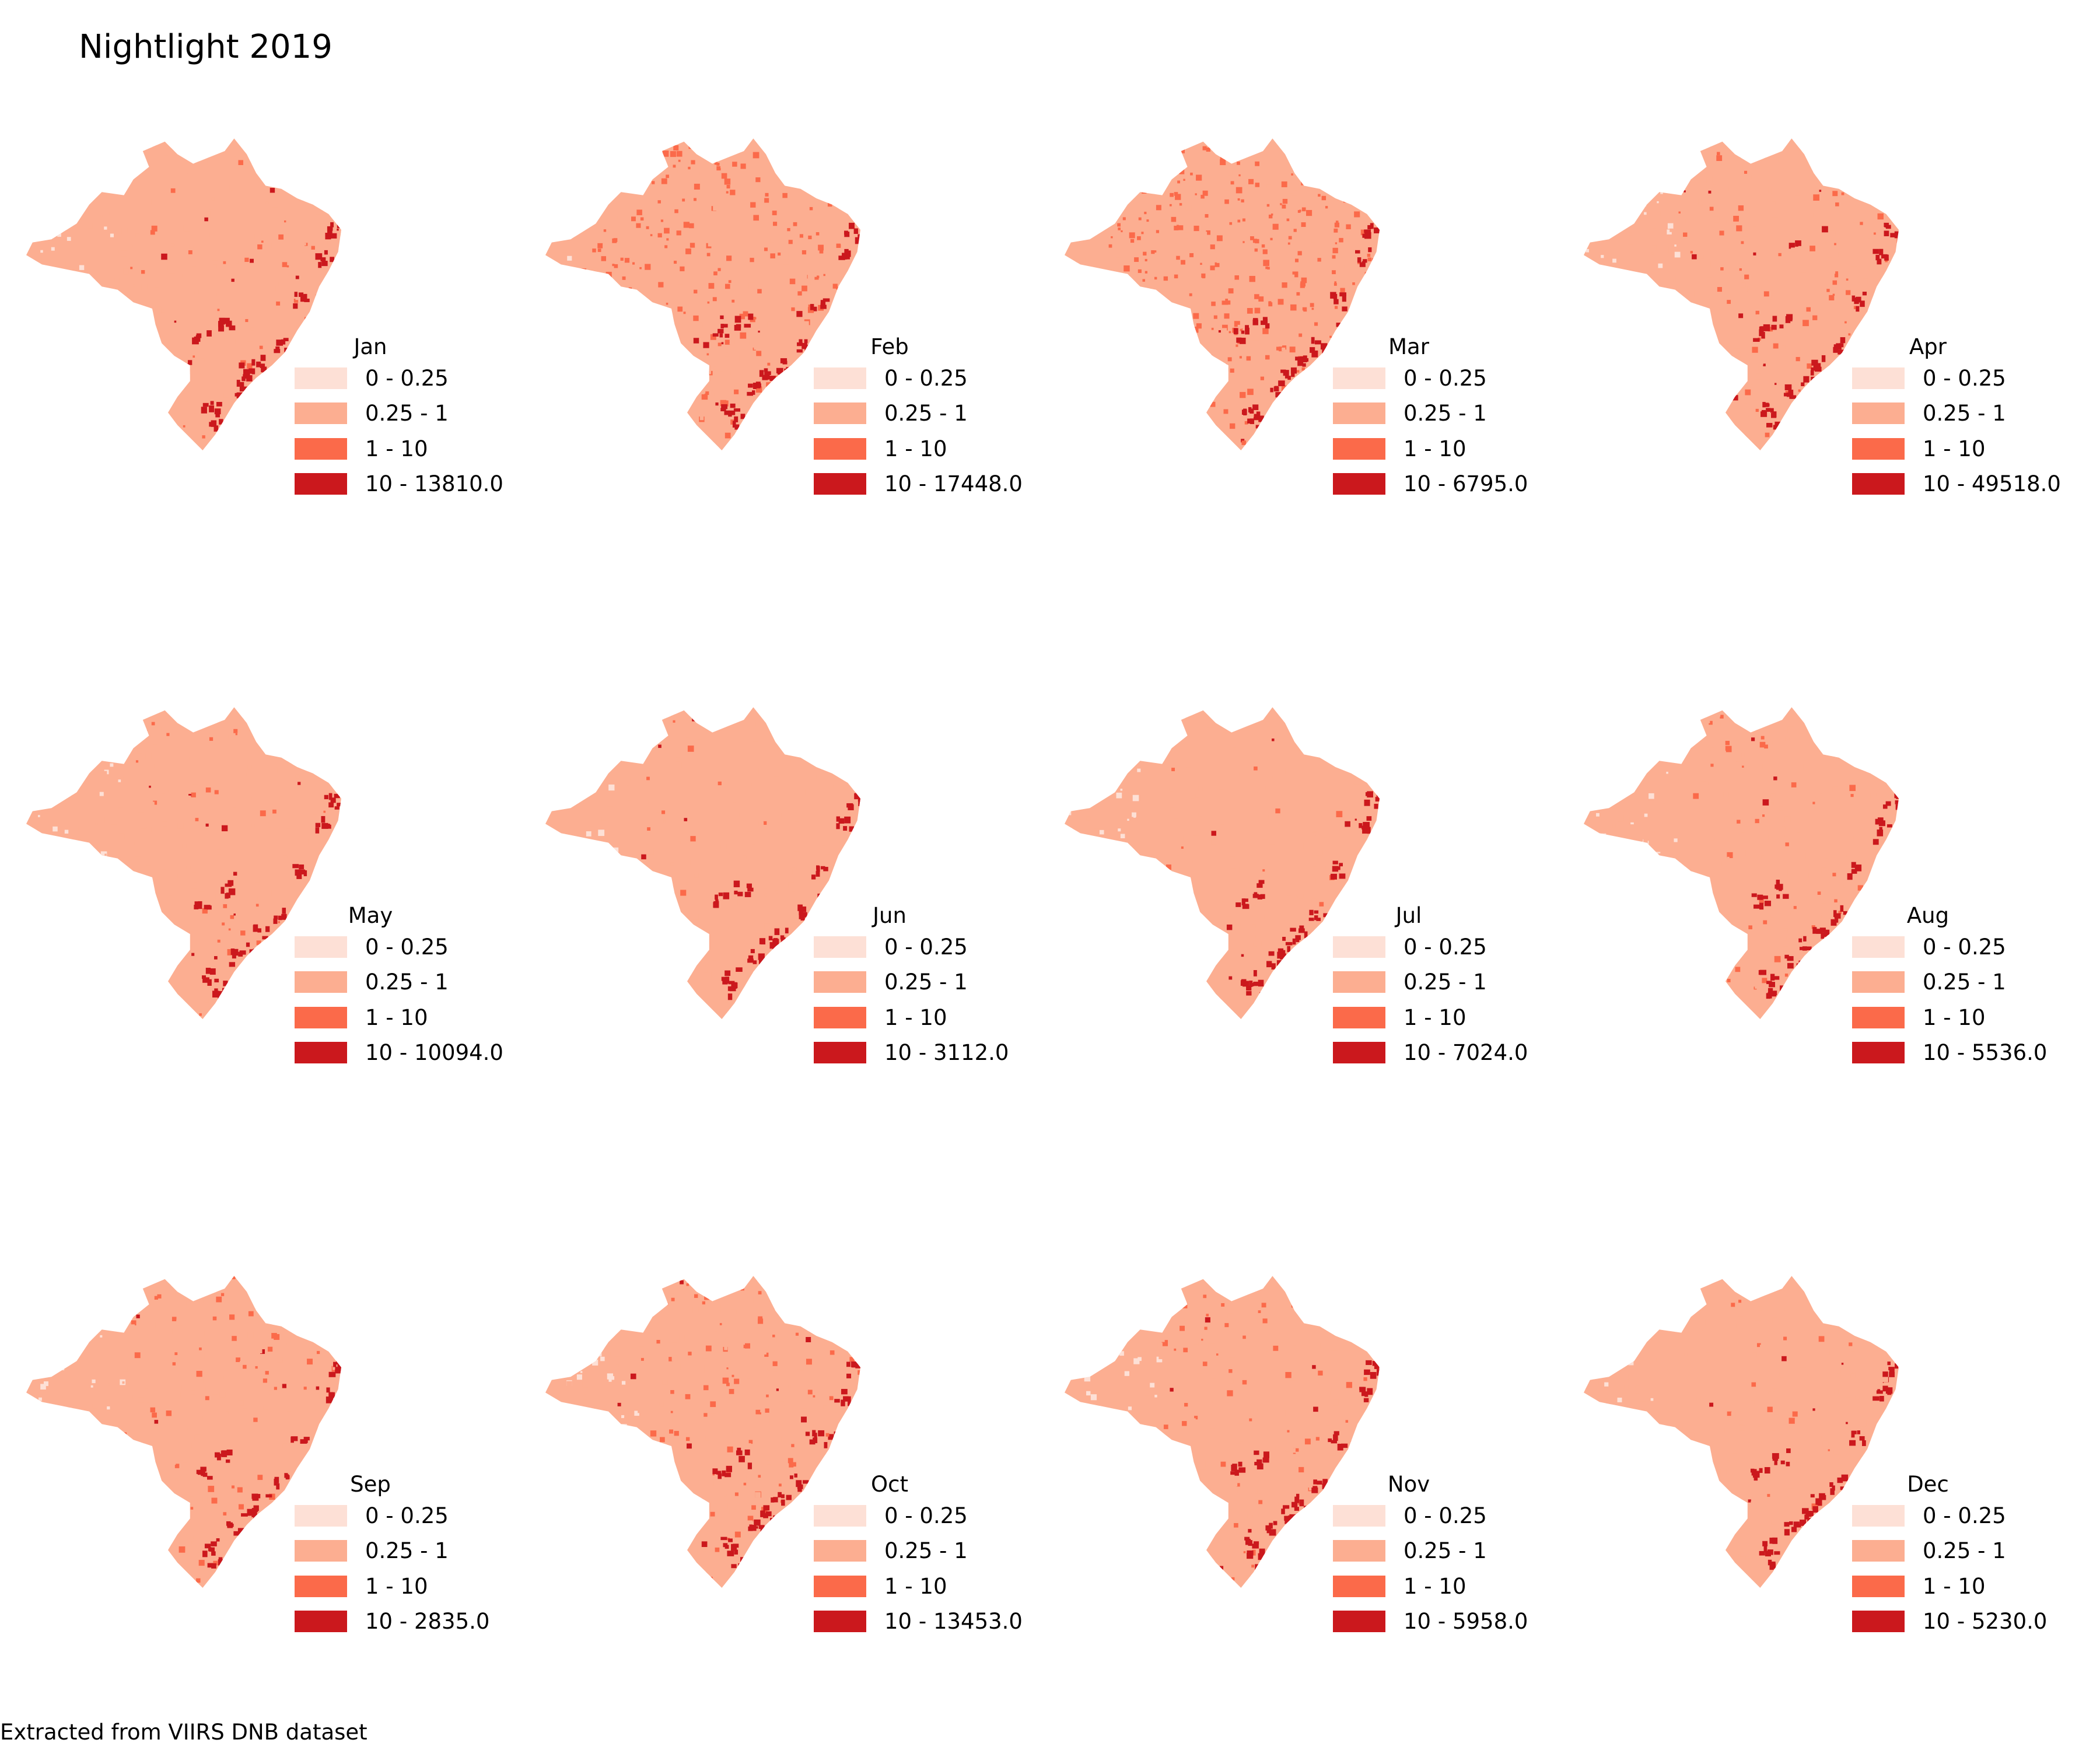 The width and height of the screenshot is (2100, 1750). I want to click on month-panel: Nov 0 - 0.25 0.25 - 1 1 - 10 10 - 5958.0, so click(1300, 1400).